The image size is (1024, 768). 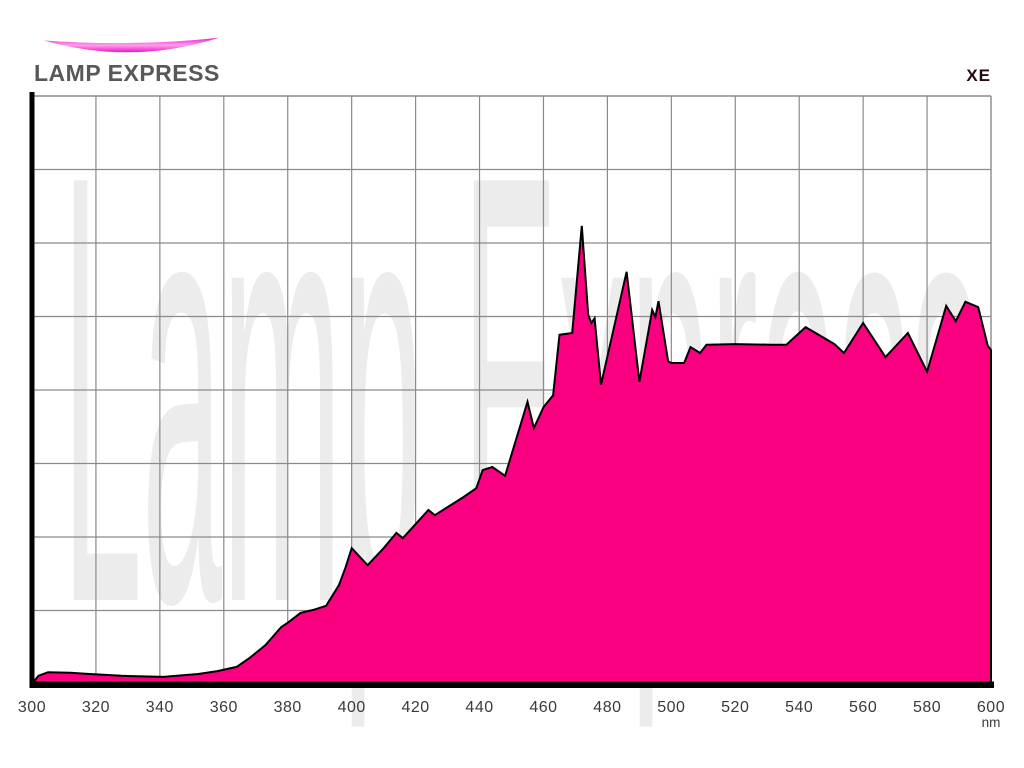 What do you see at coordinates (415, 707) in the screenshot?
I see `x-tick-label: 420` at bounding box center [415, 707].